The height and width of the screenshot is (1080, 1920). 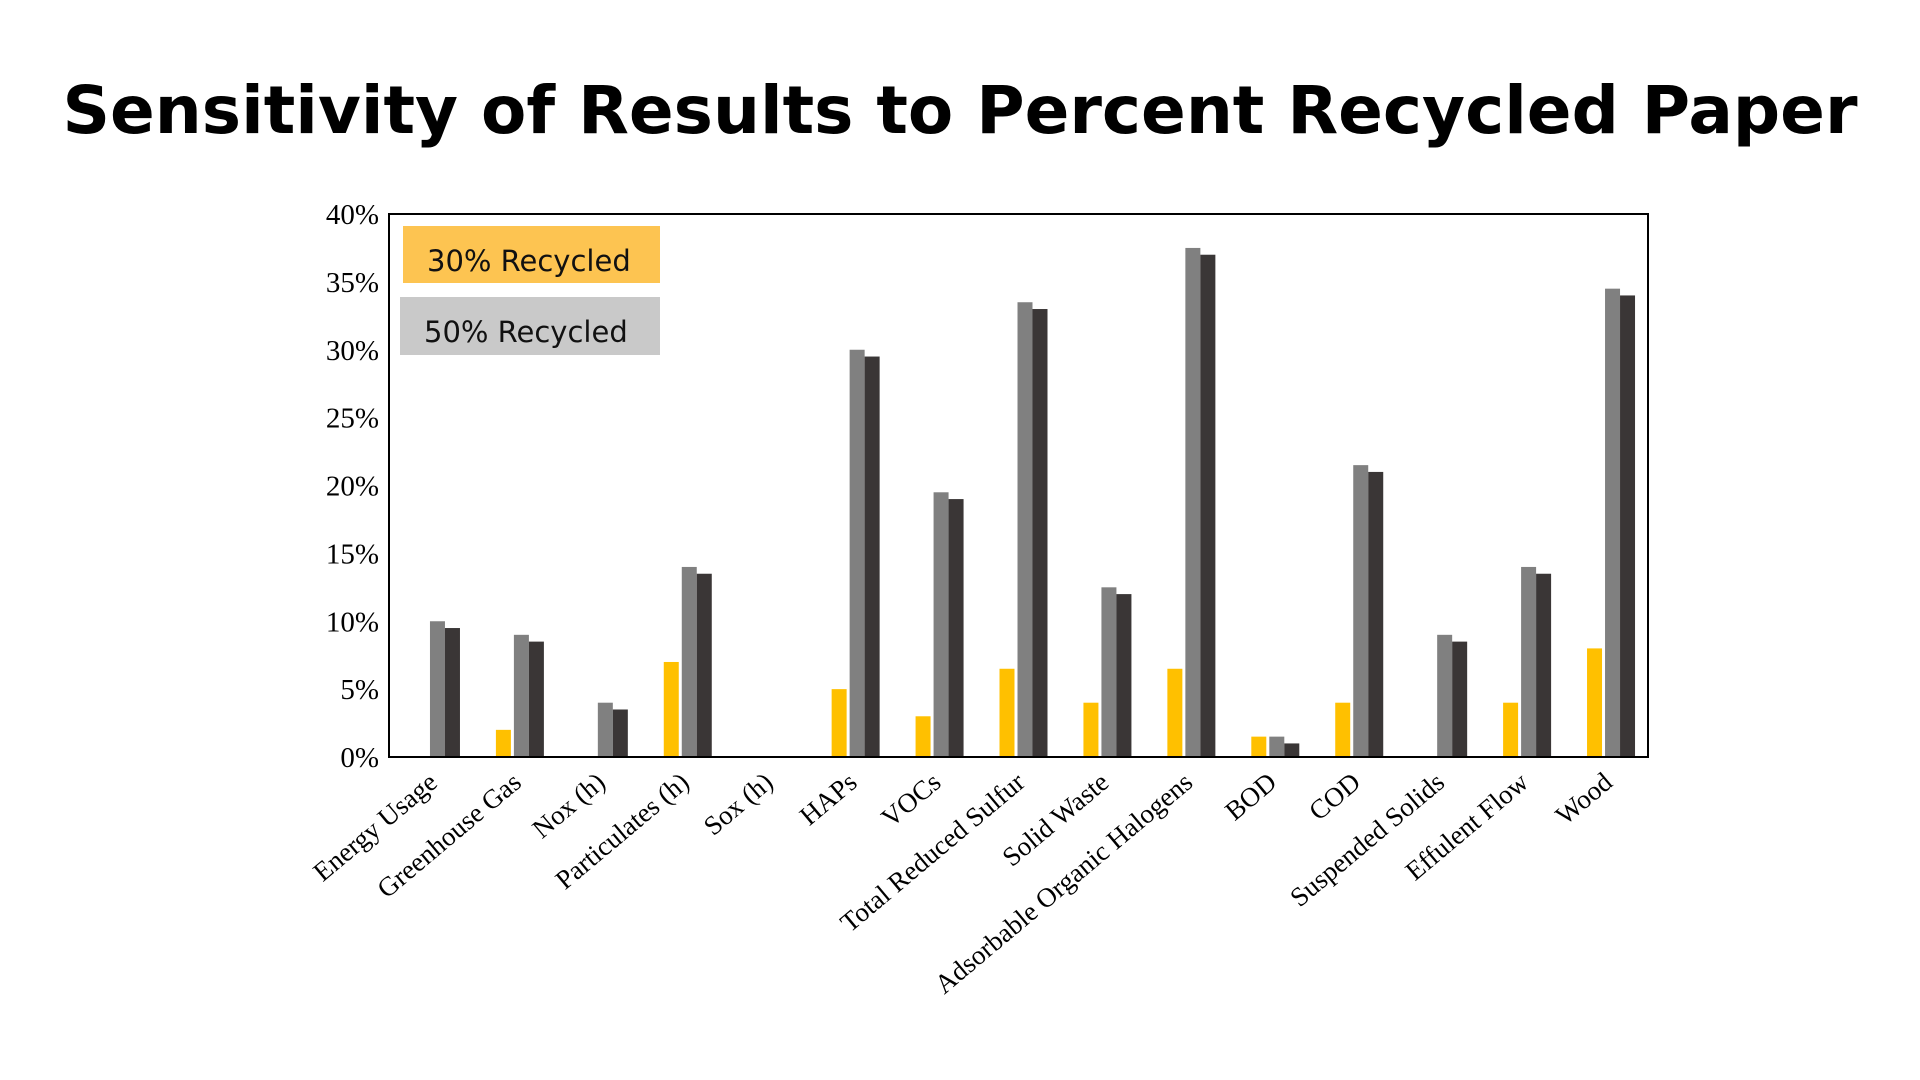 What do you see at coordinates (352, 283) in the screenshot?
I see `y-tick-label: 35%` at bounding box center [352, 283].